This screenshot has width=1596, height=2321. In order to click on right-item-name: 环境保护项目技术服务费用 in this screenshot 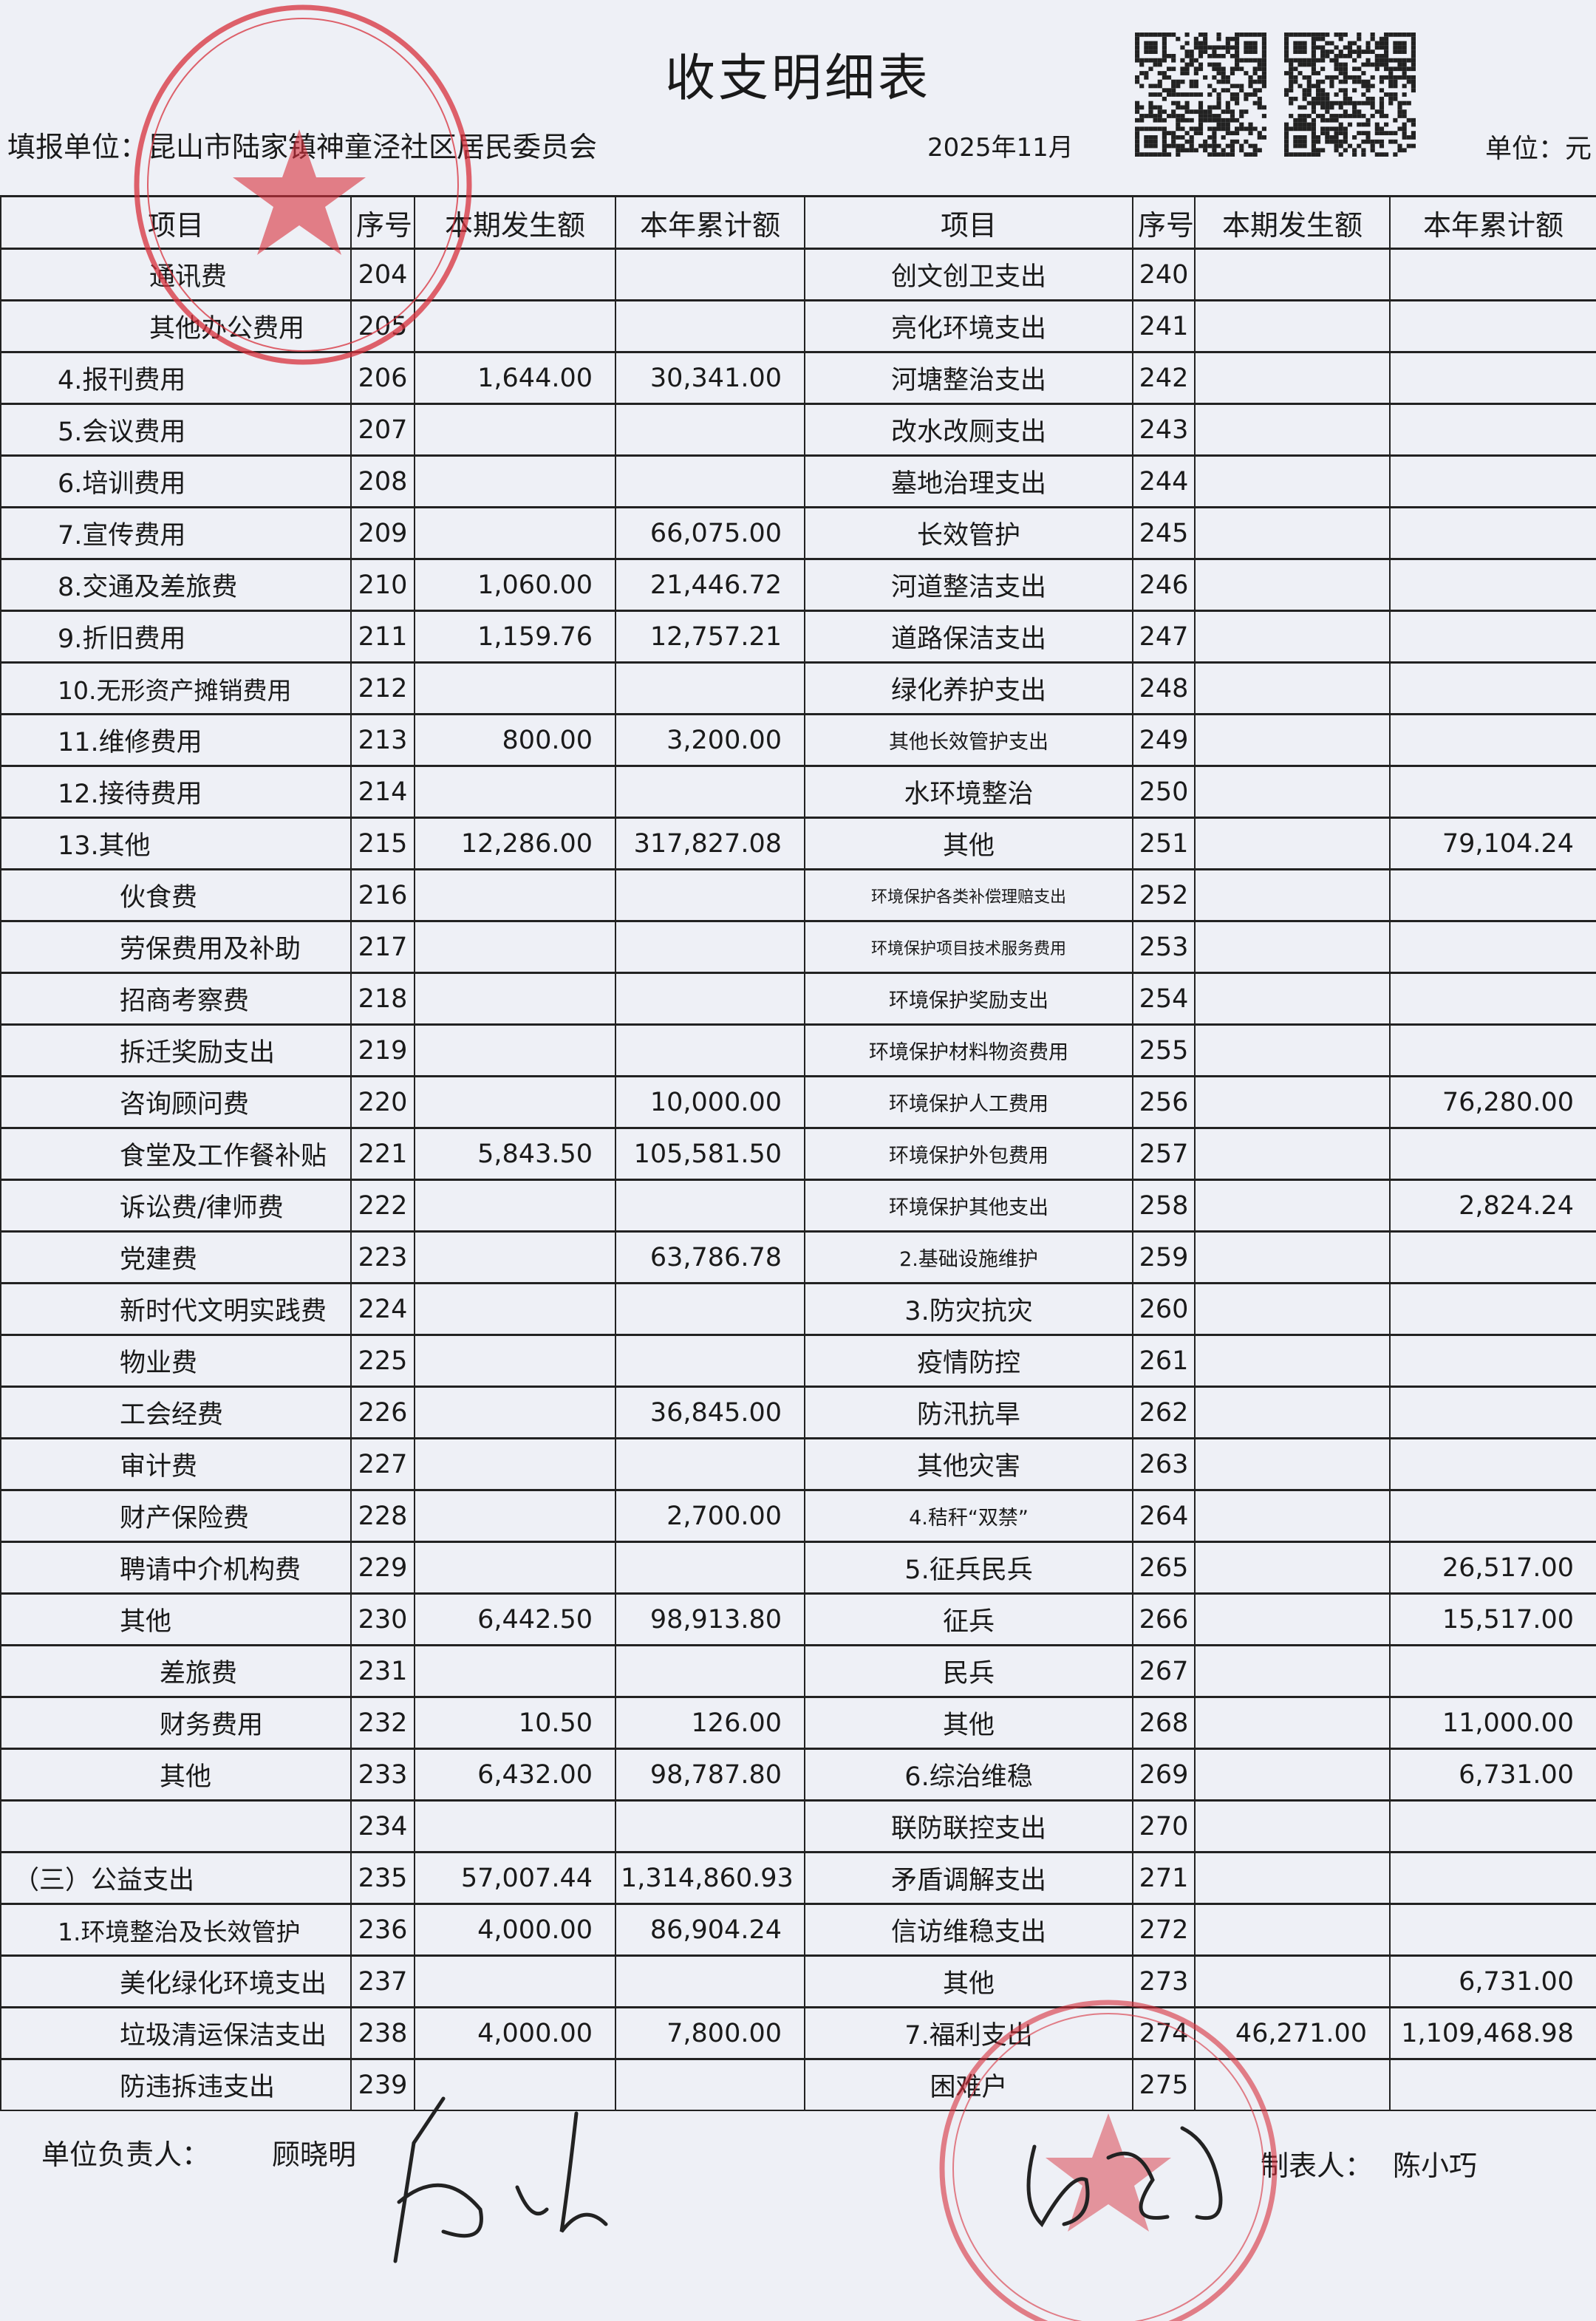, I will do `click(968, 947)`.